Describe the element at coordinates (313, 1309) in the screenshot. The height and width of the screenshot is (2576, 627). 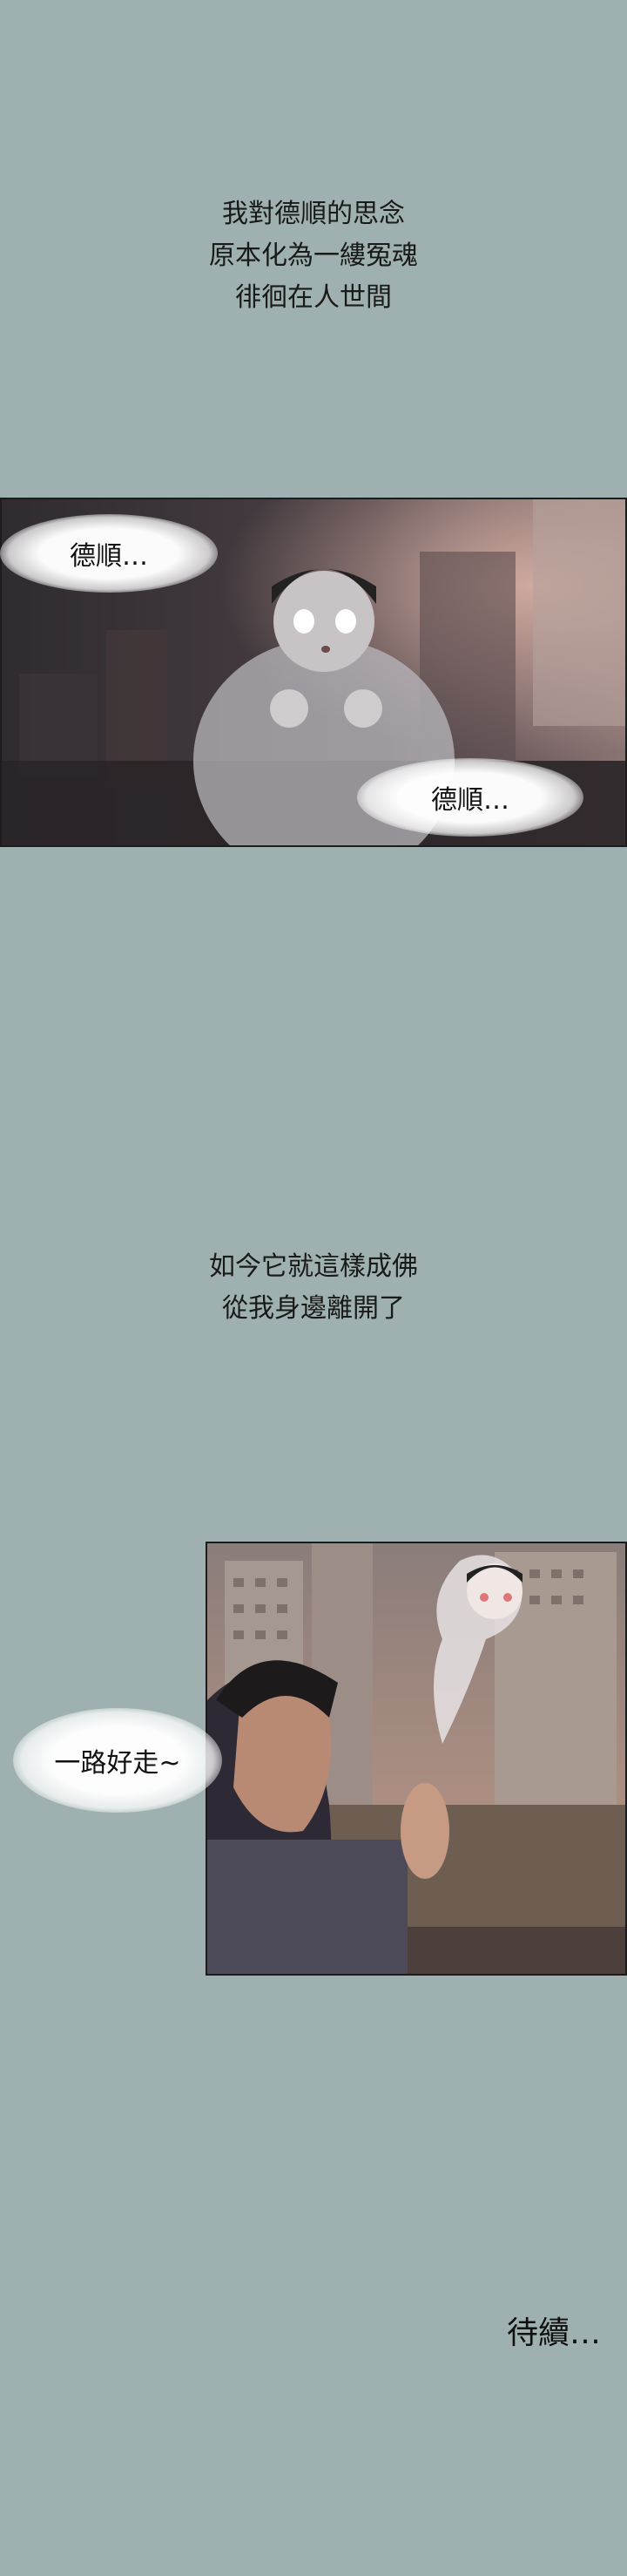
I see `caption-2-line: 從我身邊離開了` at that location.